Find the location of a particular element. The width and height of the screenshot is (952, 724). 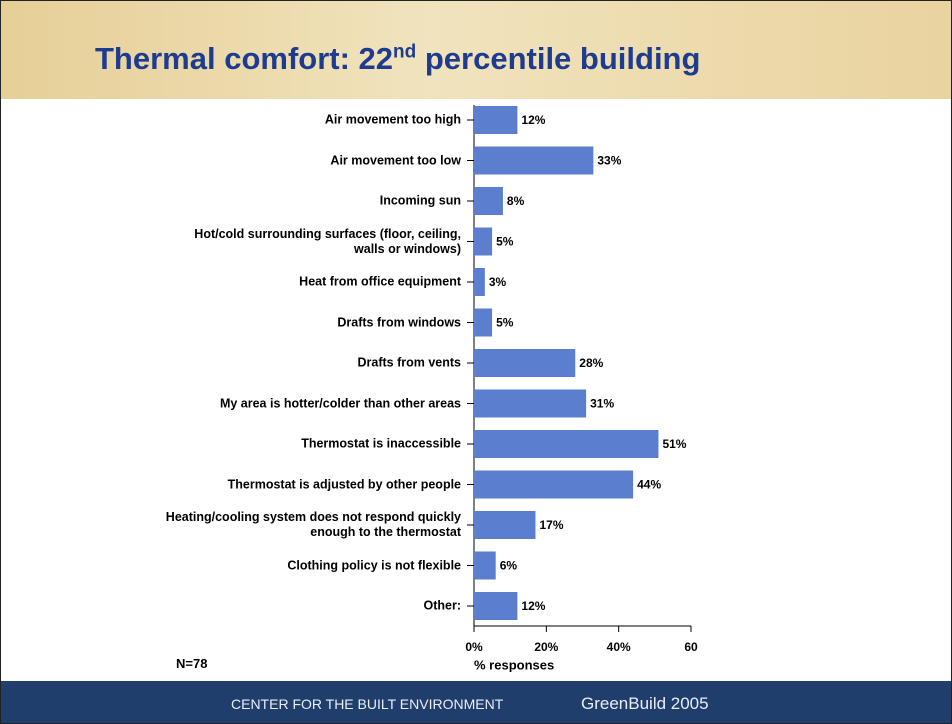

value-label: 51% is located at coordinates (674, 444).